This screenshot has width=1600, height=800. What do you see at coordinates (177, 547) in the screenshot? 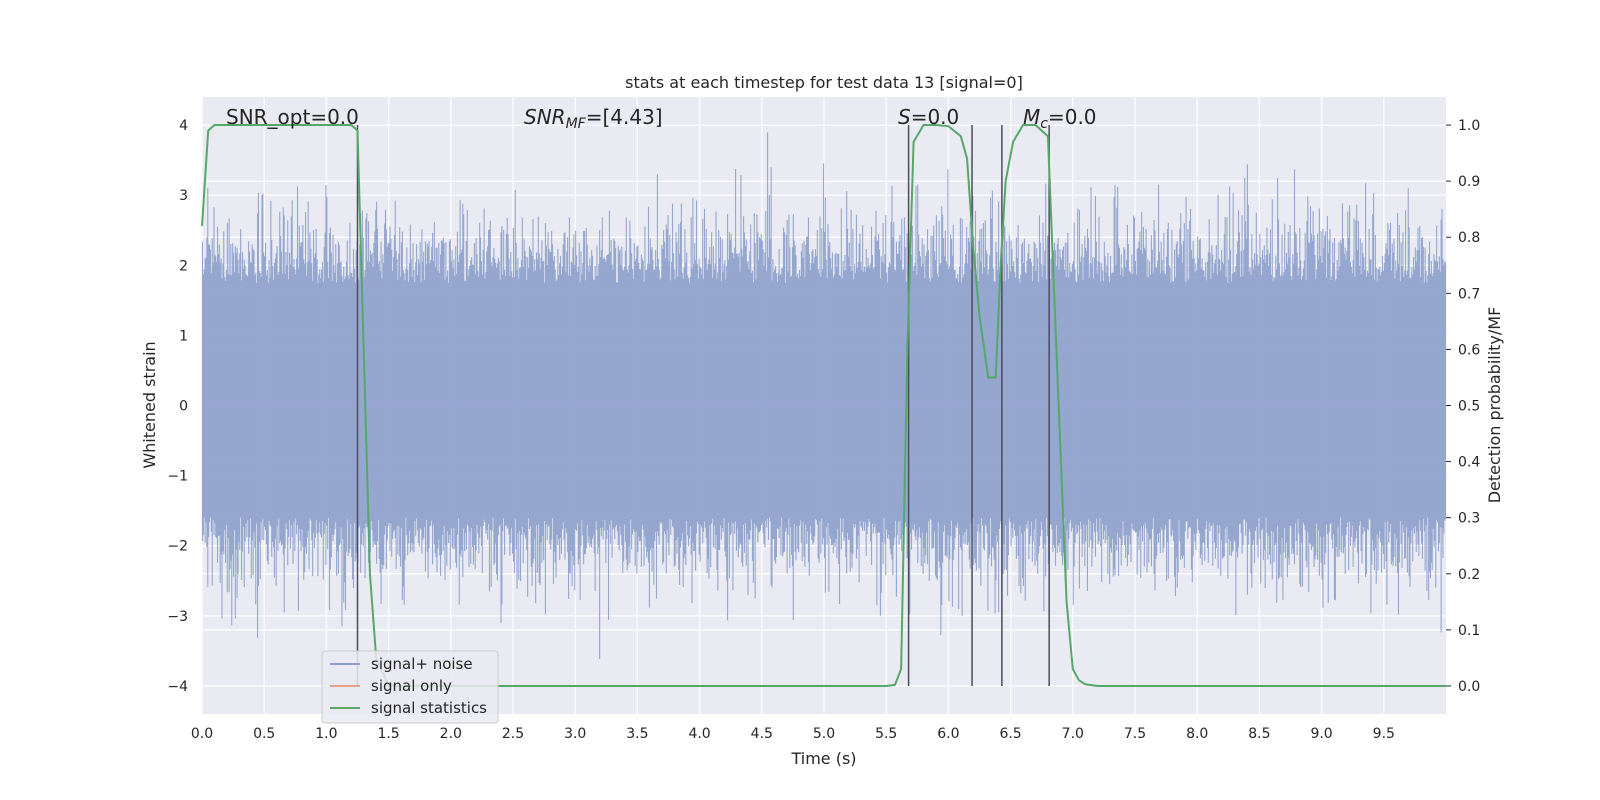
I see `y-tick-label: −2` at bounding box center [177, 547].